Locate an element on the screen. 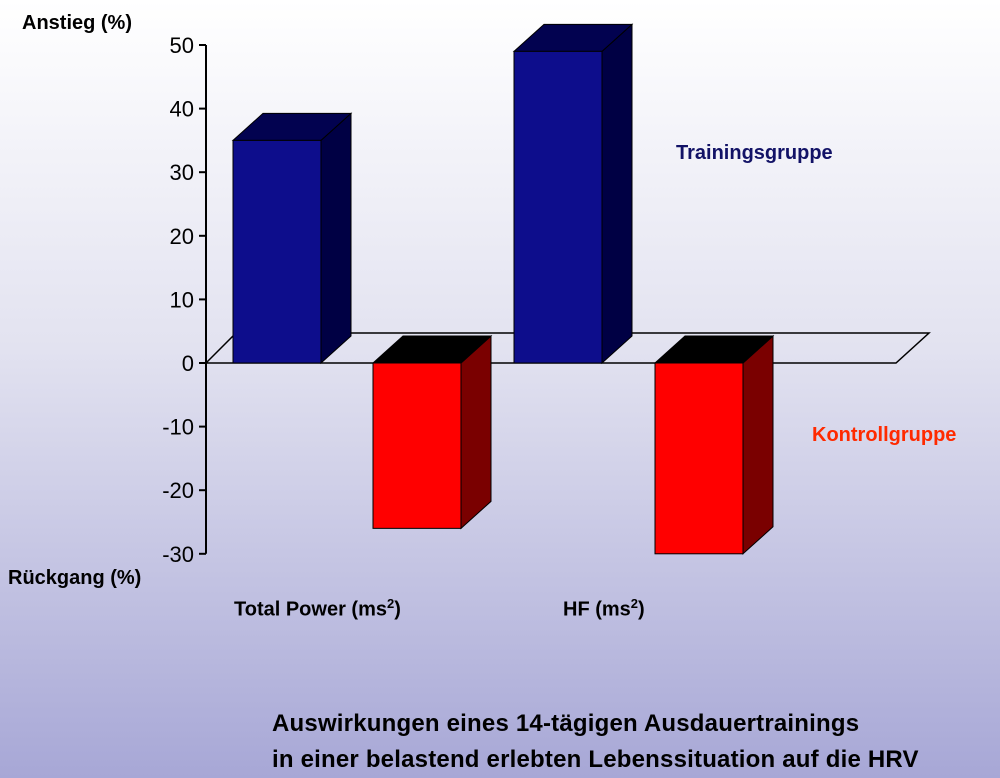 The image size is (1000, 778). y-tick-label: 40 is located at coordinates (182, 109).